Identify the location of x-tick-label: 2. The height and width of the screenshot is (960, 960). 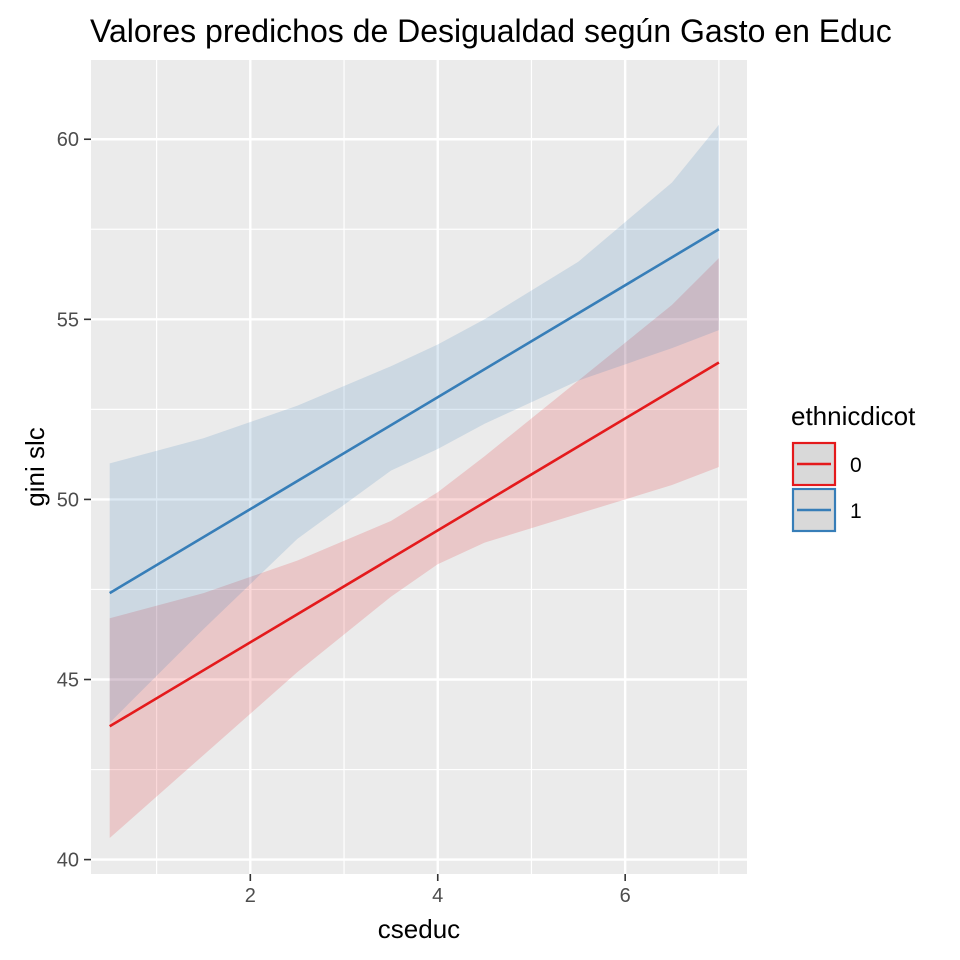
(250, 896).